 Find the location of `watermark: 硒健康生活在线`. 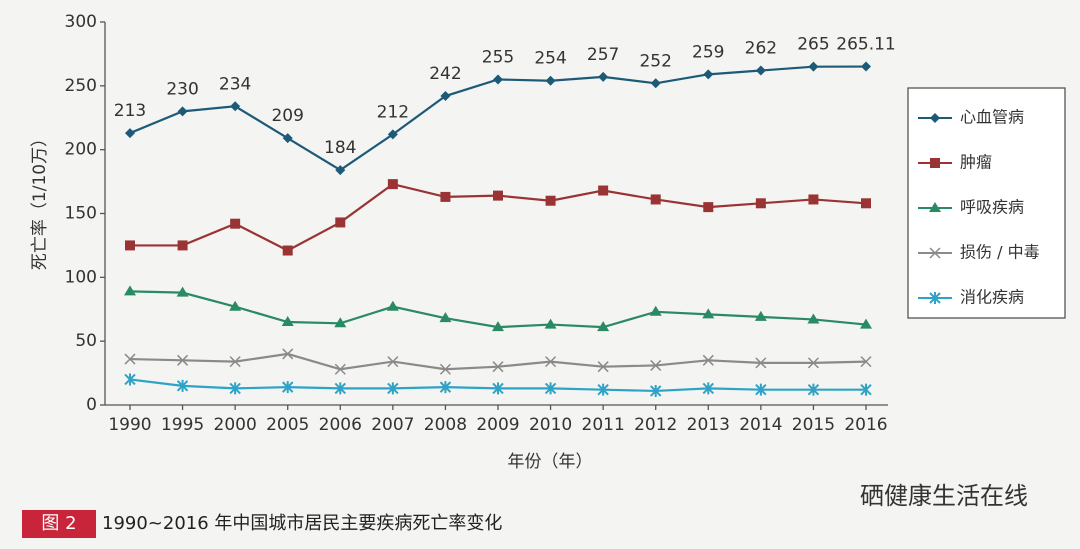

watermark: 硒健康生活在线 is located at coordinates (944, 496).